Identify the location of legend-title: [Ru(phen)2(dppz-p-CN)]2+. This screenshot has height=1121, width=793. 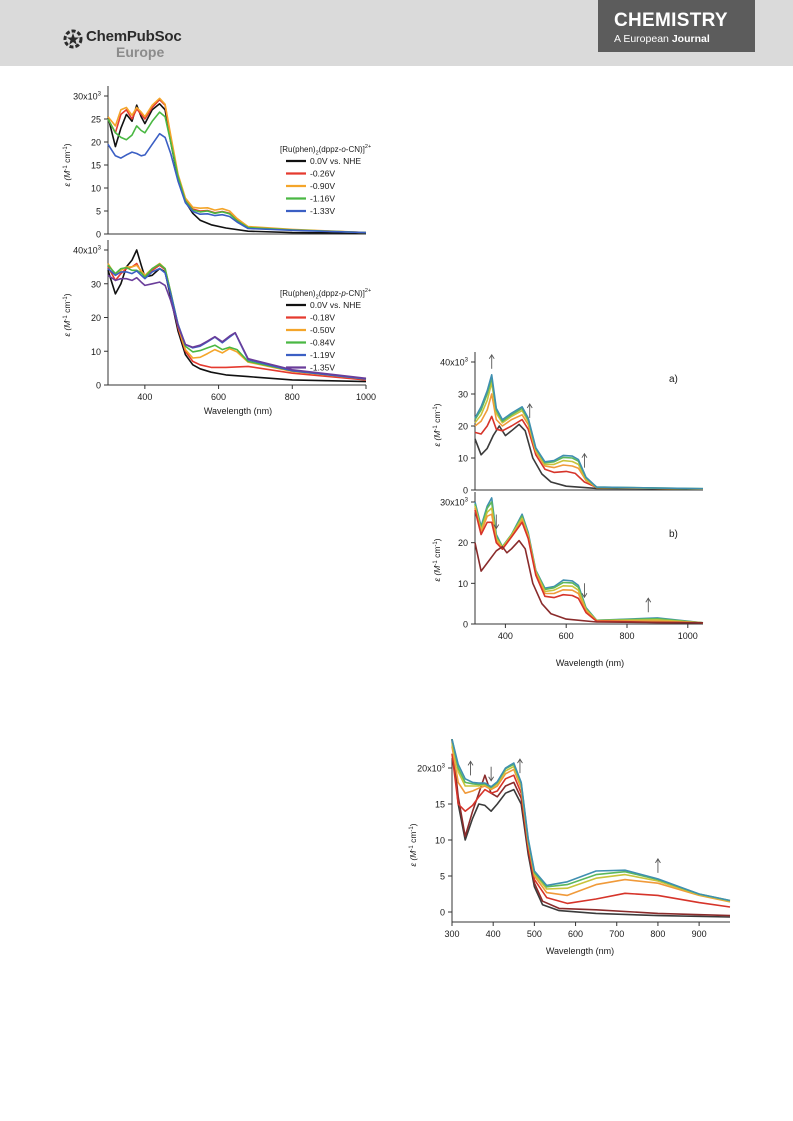
(325, 294).